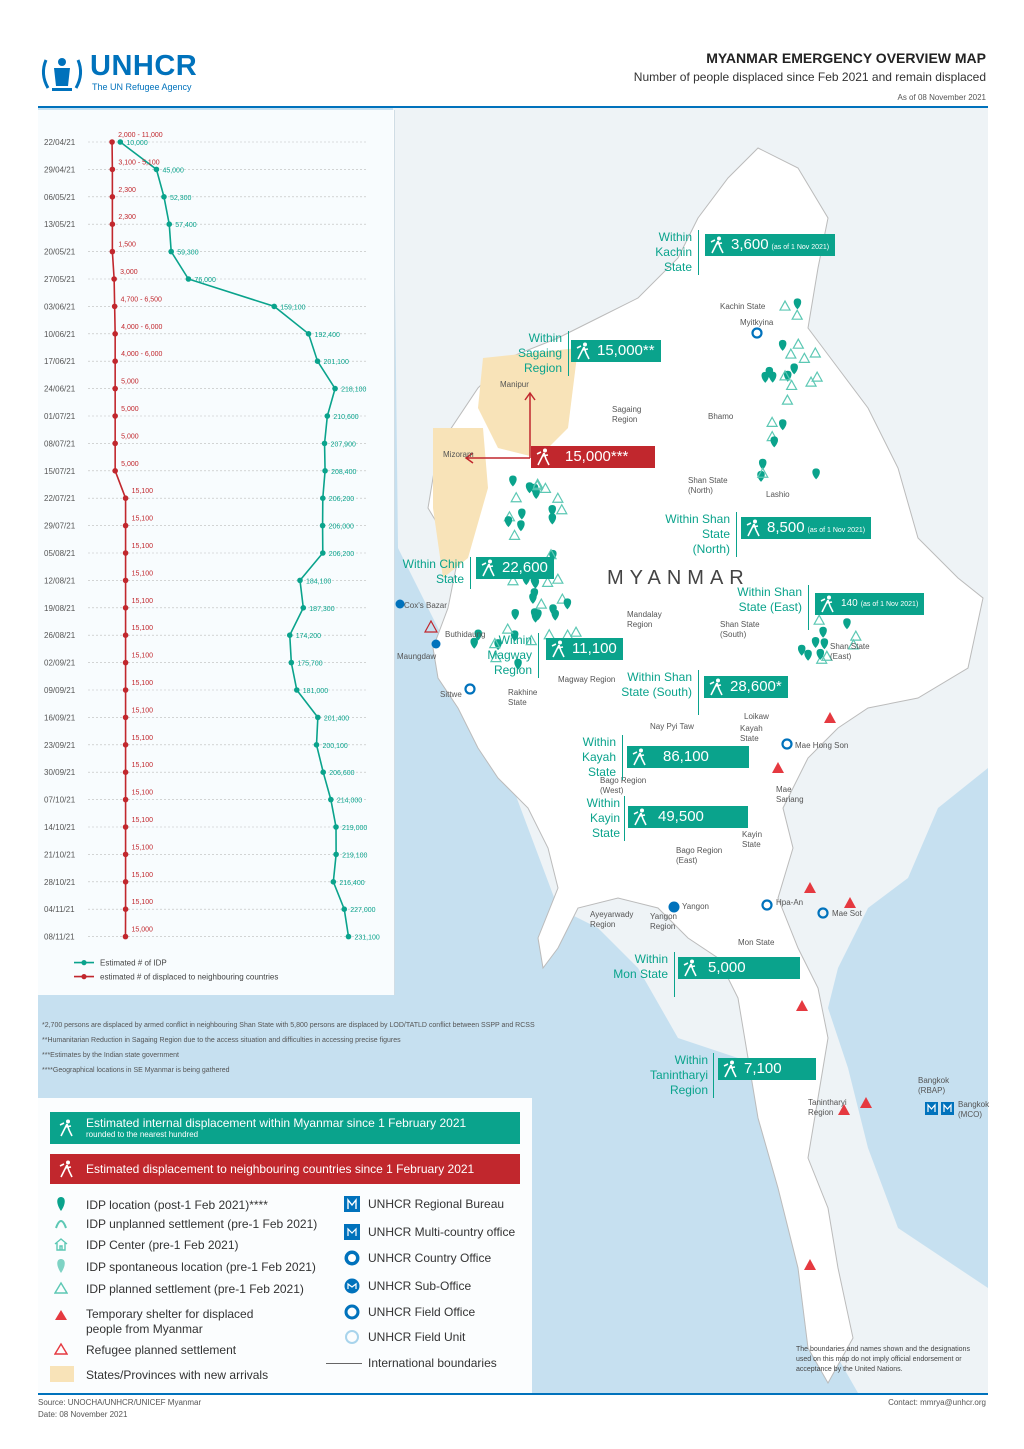  Describe the element at coordinates (523, 697) in the screenshot. I see `place-rakhine: Rakhine State` at that location.